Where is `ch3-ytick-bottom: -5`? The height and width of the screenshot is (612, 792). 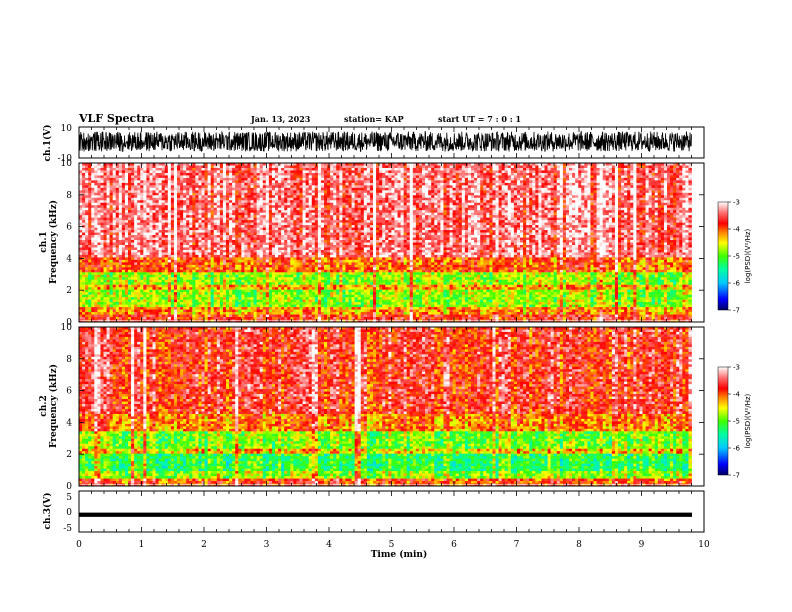 ch3-ytick-bottom: -5 is located at coordinates (67, 529).